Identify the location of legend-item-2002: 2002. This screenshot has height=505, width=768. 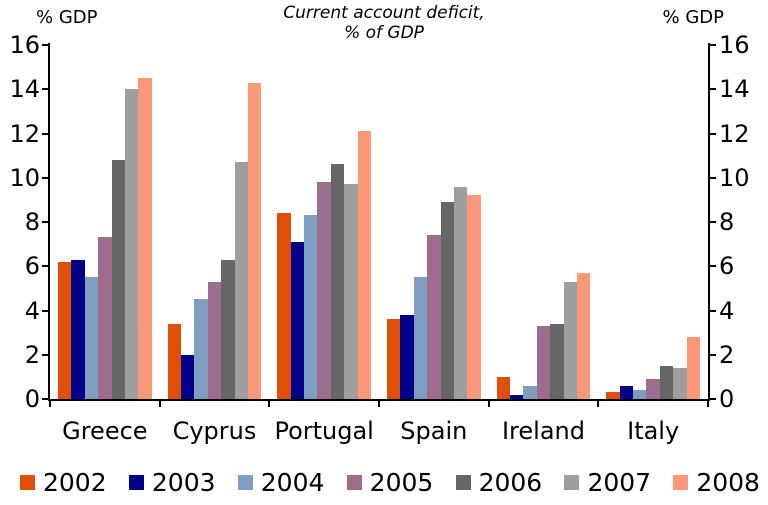
(63, 482).